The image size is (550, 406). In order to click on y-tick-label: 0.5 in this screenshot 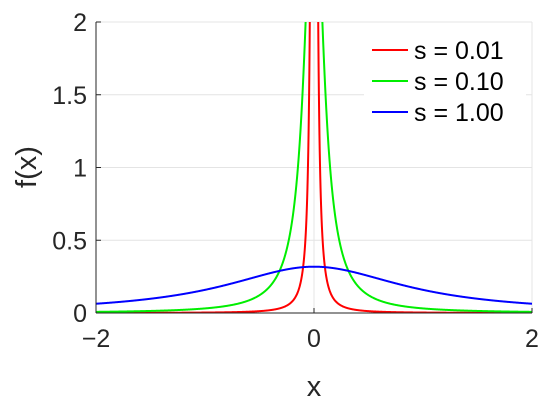, I will do `click(69, 241)`.